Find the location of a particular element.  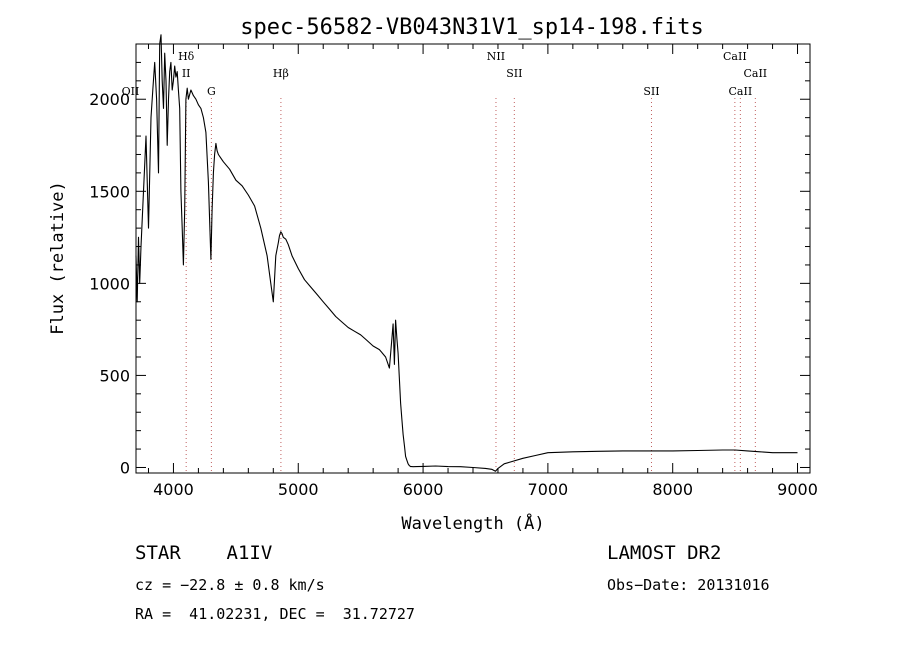

chart-title: spec-56582-VB043N31V1_sp14-198.fits is located at coordinates (472, 27).